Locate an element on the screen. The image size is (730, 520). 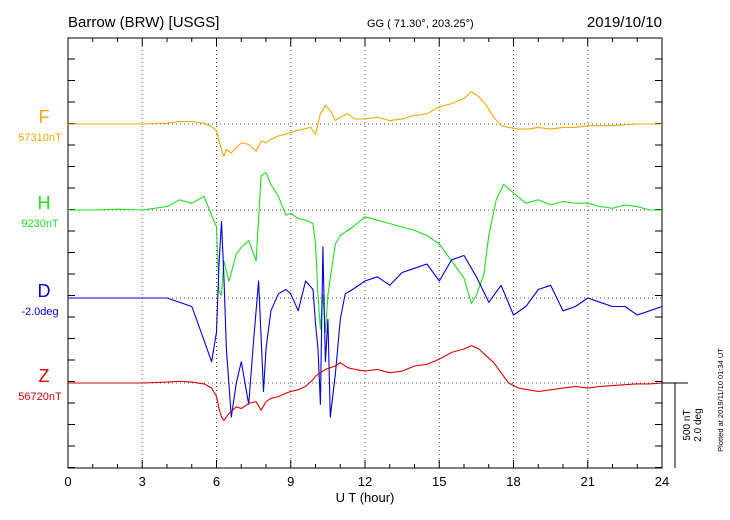
scale-label-nt: 500 nT is located at coordinates (687, 424).